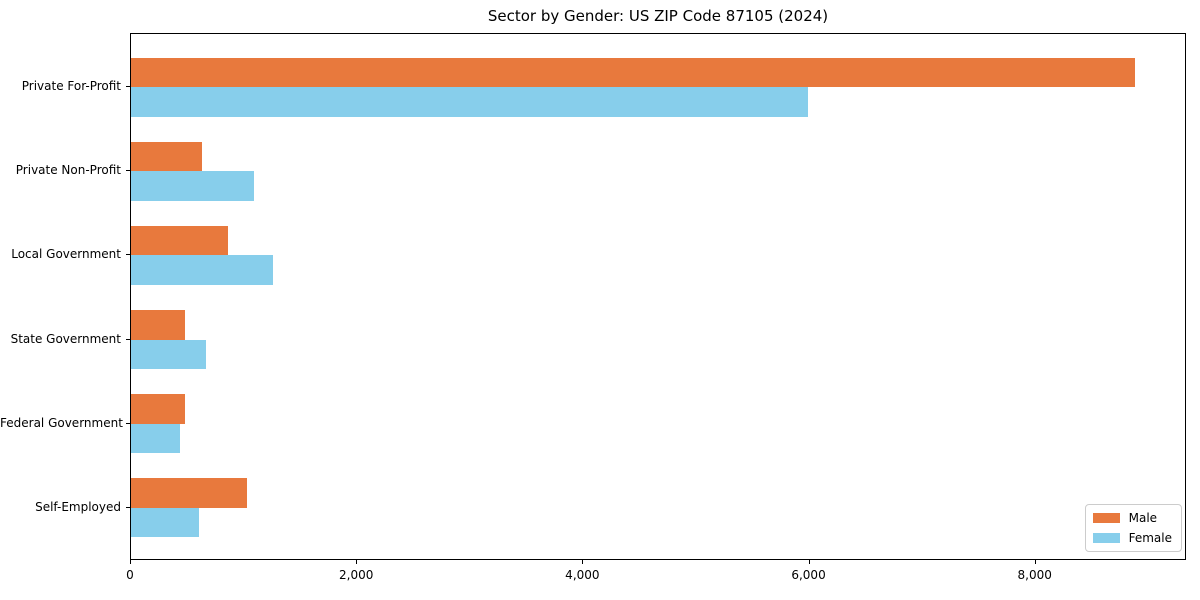 This screenshot has width=1200, height=600. Describe the element at coordinates (180, 241) in the screenshot. I see `bar-male-local-government` at that location.